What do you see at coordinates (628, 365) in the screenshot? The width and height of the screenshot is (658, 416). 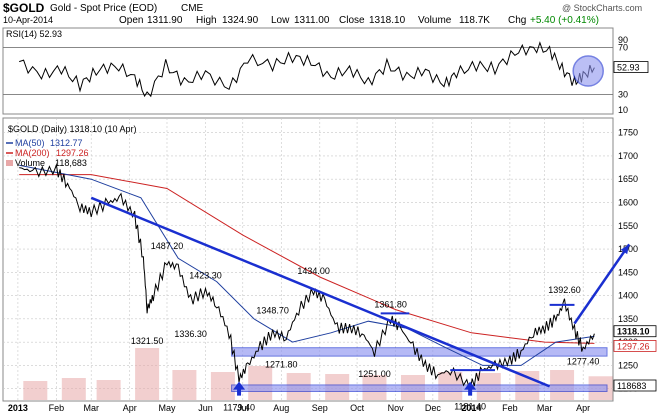 I see `price-y-tick: 1250` at bounding box center [628, 365].